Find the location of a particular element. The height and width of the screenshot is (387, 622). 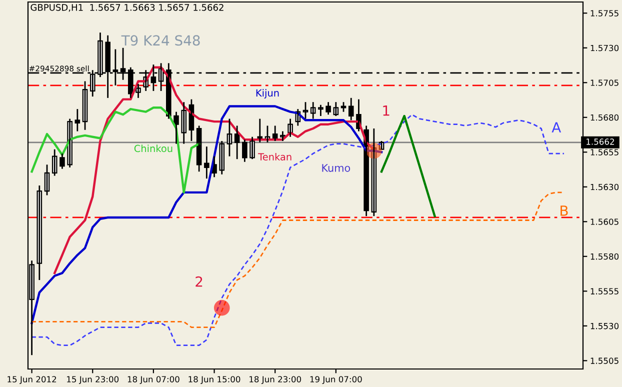

ref-line-label: 1.5662 is located at coordinates (600, 141).